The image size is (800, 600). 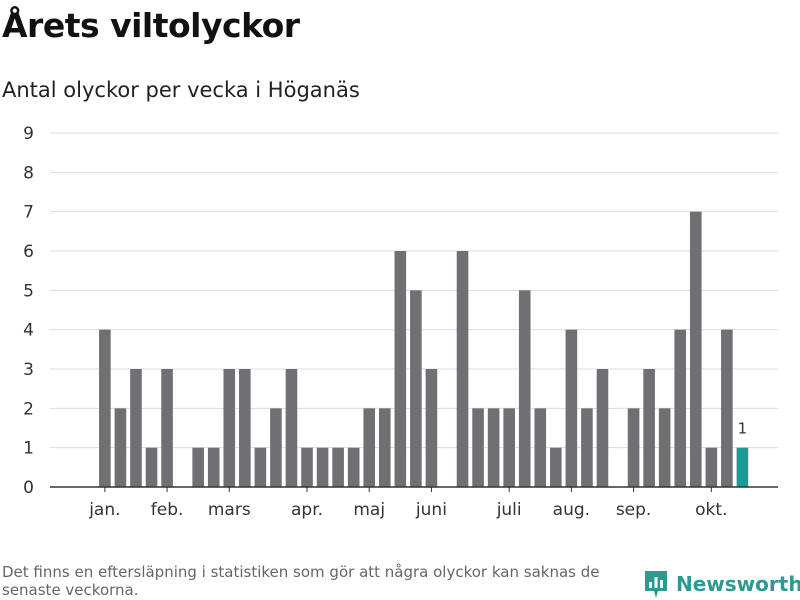 I want to click on y-tick-label: 8, so click(x=28, y=173).